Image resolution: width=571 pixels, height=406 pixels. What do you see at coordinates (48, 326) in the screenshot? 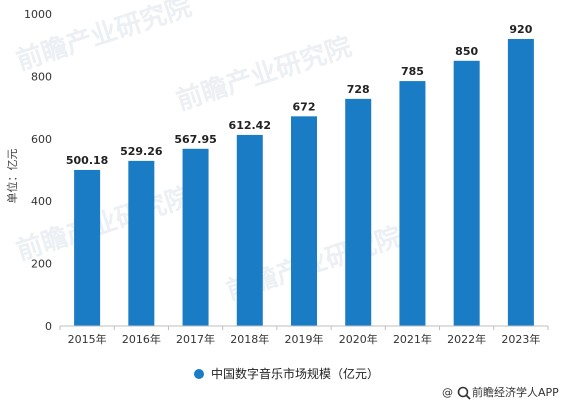
I see `y-tick-label: 0` at bounding box center [48, 326].